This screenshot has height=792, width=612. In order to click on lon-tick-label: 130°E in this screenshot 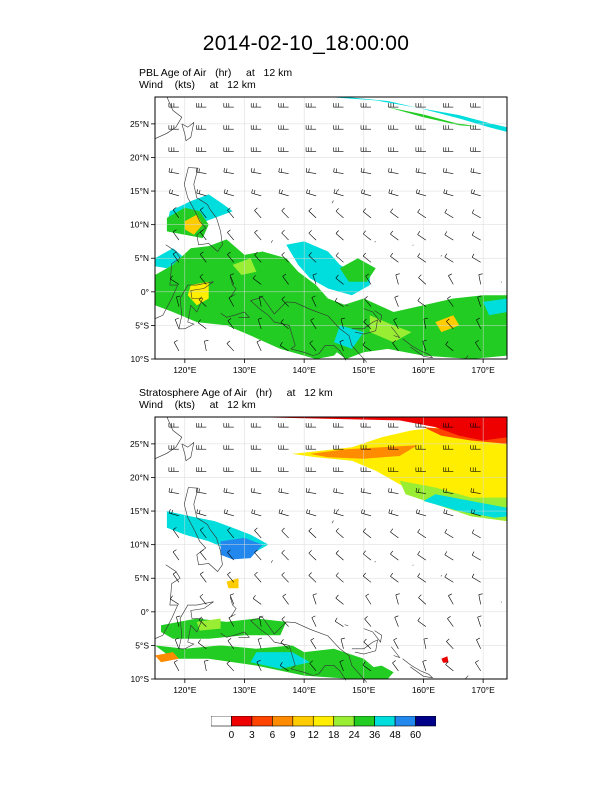, I will do `click(245, 370)`.